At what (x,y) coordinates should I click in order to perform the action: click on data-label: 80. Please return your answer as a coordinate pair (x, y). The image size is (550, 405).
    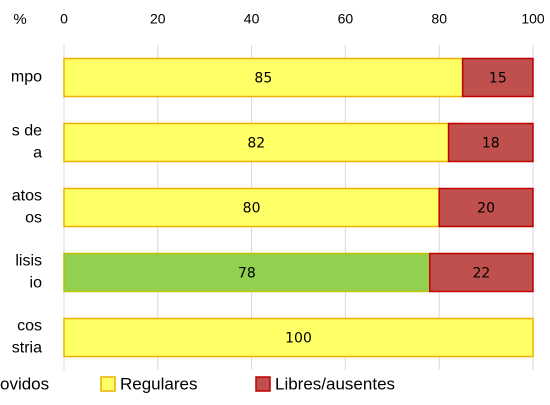
    Looking at the image, I should click on (252, 209).